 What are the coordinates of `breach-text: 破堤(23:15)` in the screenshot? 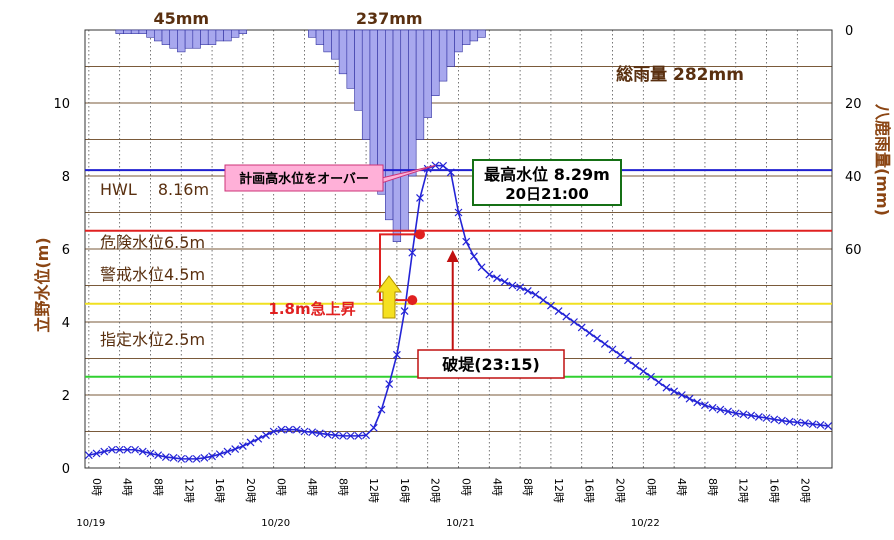 It's located at (491, 364).